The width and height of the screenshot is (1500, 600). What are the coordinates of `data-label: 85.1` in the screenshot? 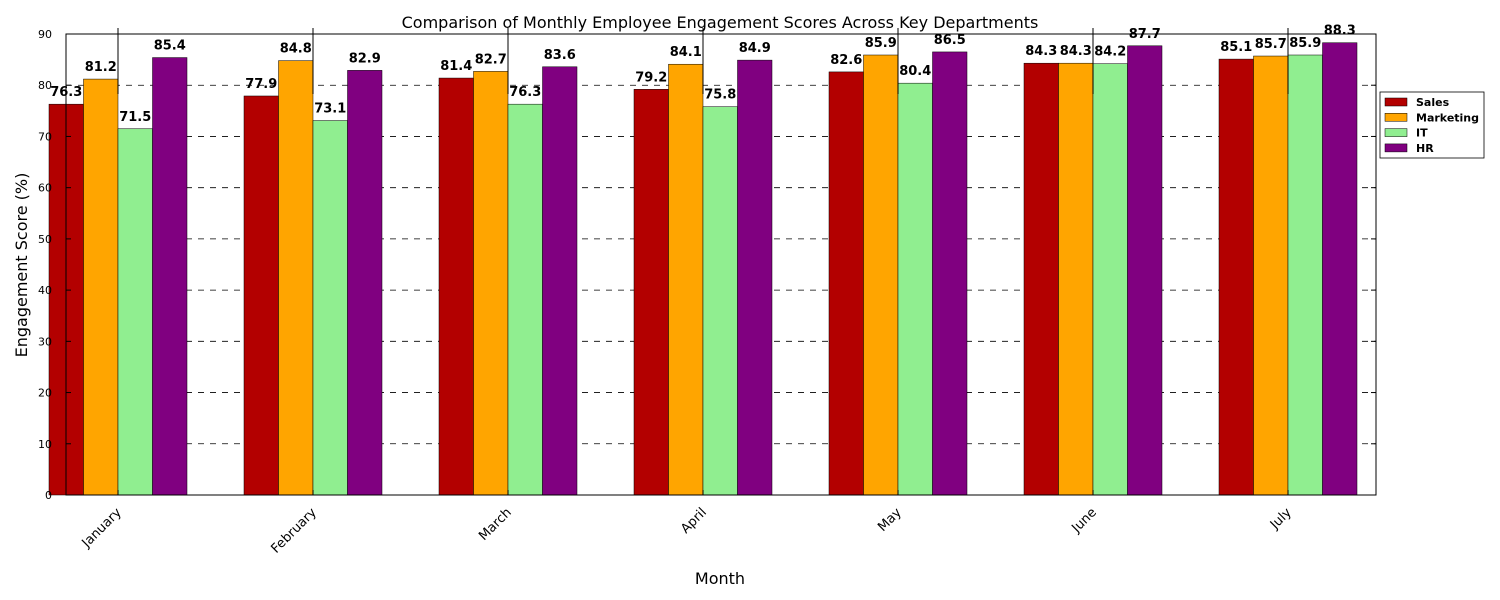 It's located at (1236, 47).